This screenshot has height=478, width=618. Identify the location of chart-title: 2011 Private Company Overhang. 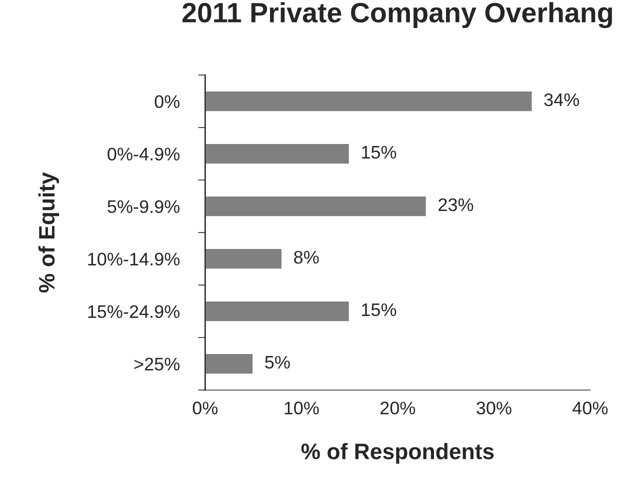
(397, 15).